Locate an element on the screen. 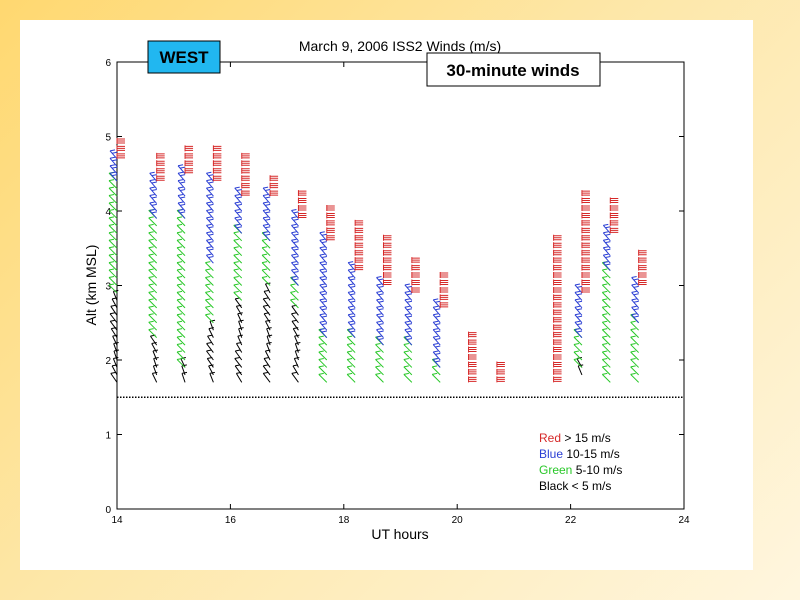 The height and width of the screenshot is (600, 800). legend-color-word: Green is located at coordinates (555, 470).